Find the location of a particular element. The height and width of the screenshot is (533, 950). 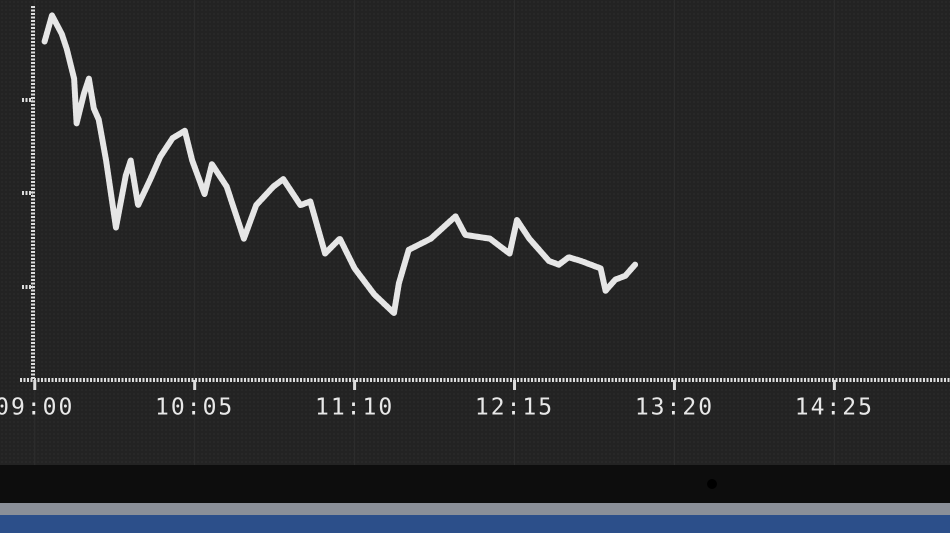

desk-edge is located at coordinates (475, 509).